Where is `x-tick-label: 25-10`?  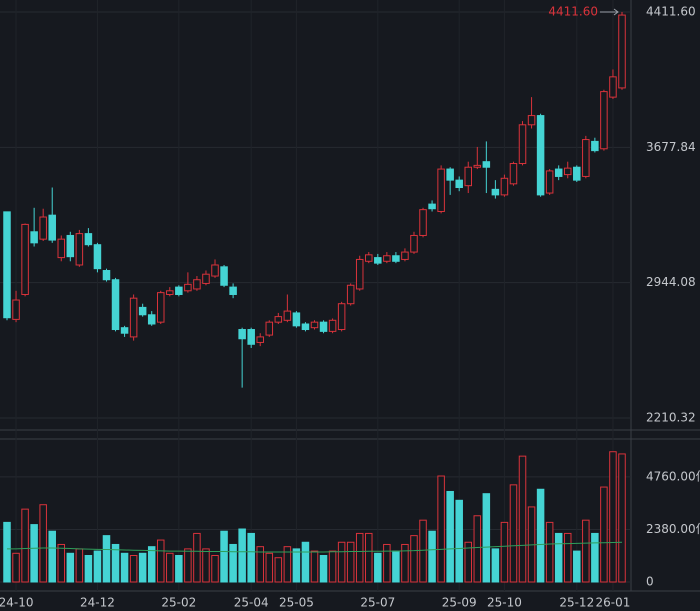 x-tick-label: 25-10 is located at coordinates (504, 603).